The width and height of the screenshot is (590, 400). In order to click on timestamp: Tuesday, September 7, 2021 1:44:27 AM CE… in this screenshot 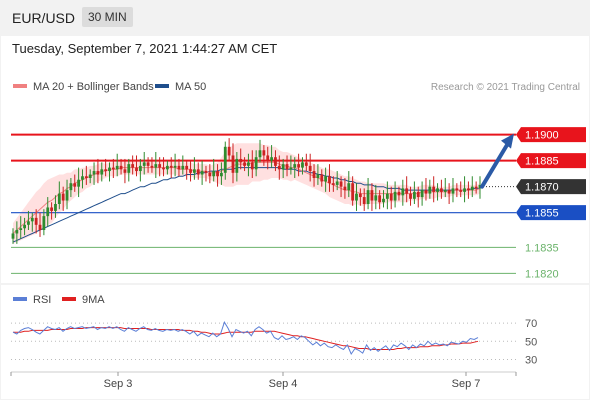, I will do `click(145, 48)`.